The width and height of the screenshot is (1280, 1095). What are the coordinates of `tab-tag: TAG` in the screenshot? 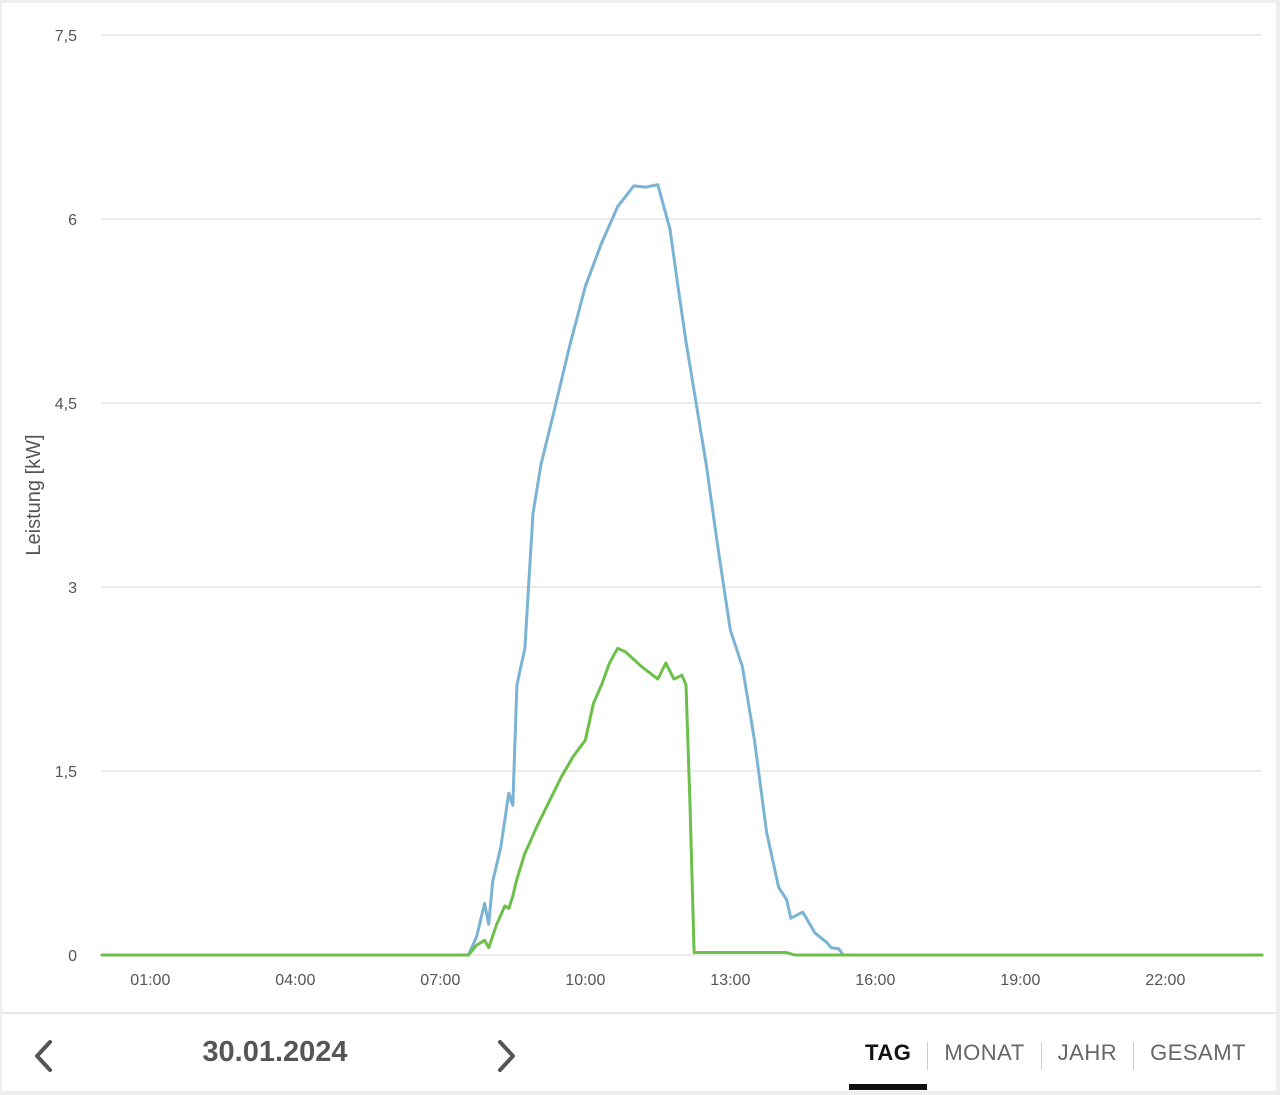 It's located at (888, 1063).